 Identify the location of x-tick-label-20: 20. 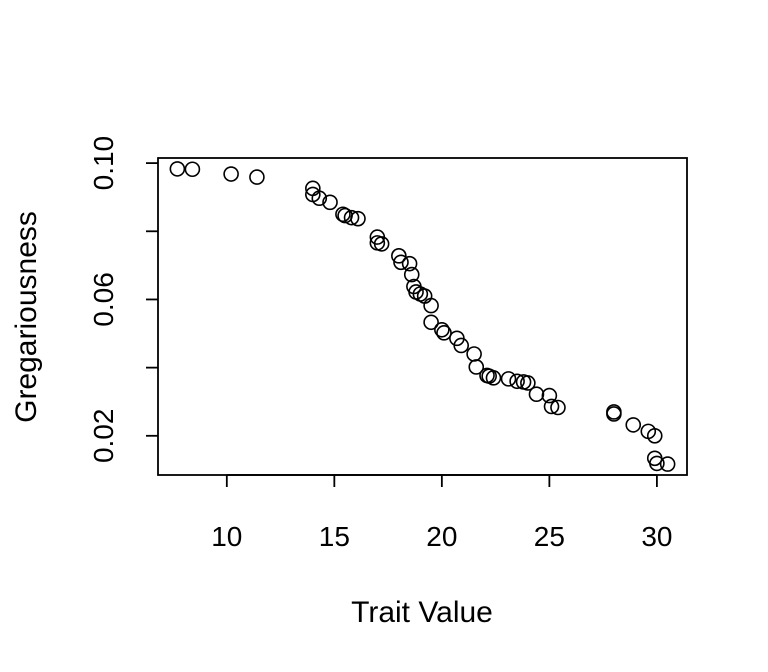
(441, 536).